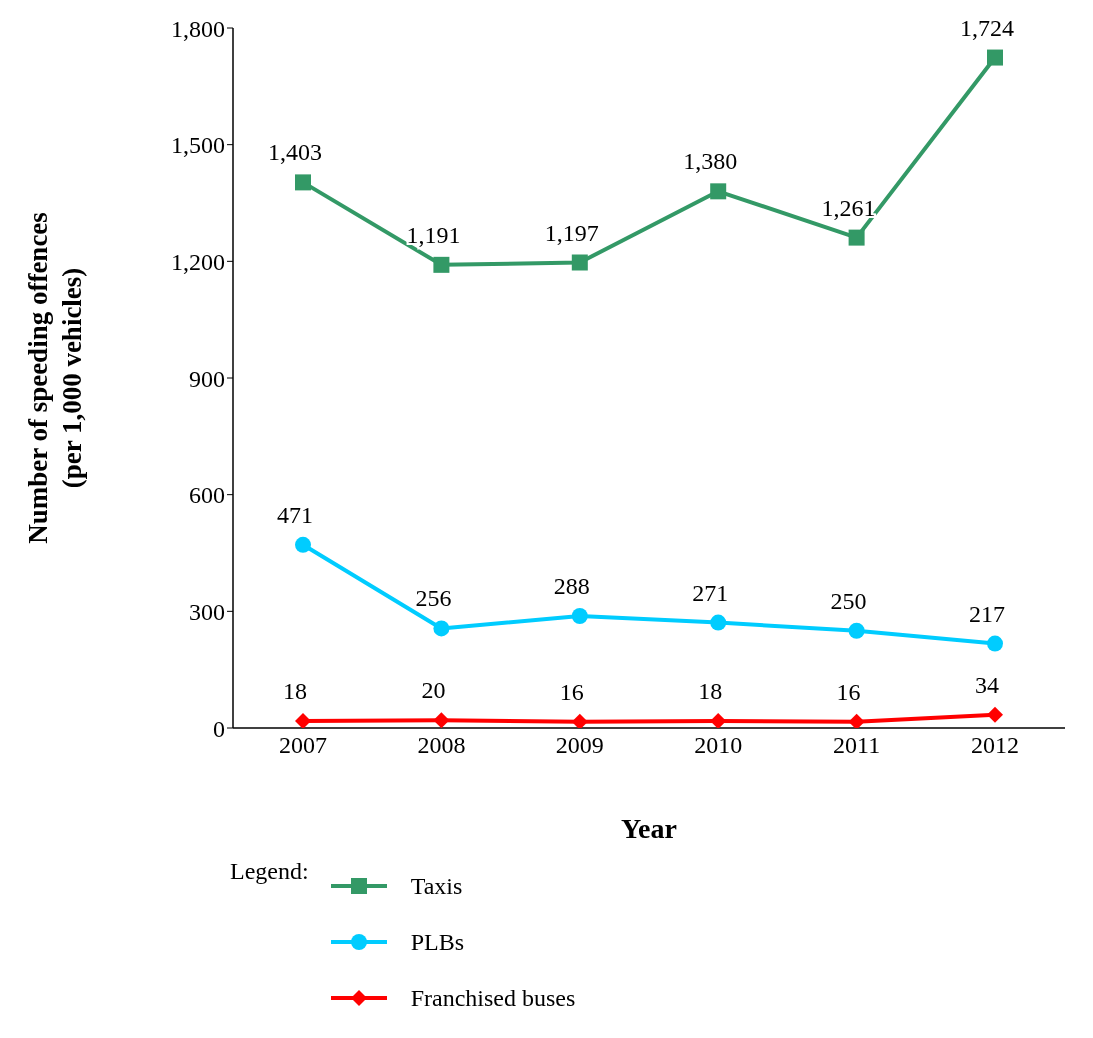 The width and height of the screenshot is (1093, 1038). What do you see at coordinates (303, 745) in the screenshot?
I see `x-tick-label: 2007` at bounding box center [303, 745].